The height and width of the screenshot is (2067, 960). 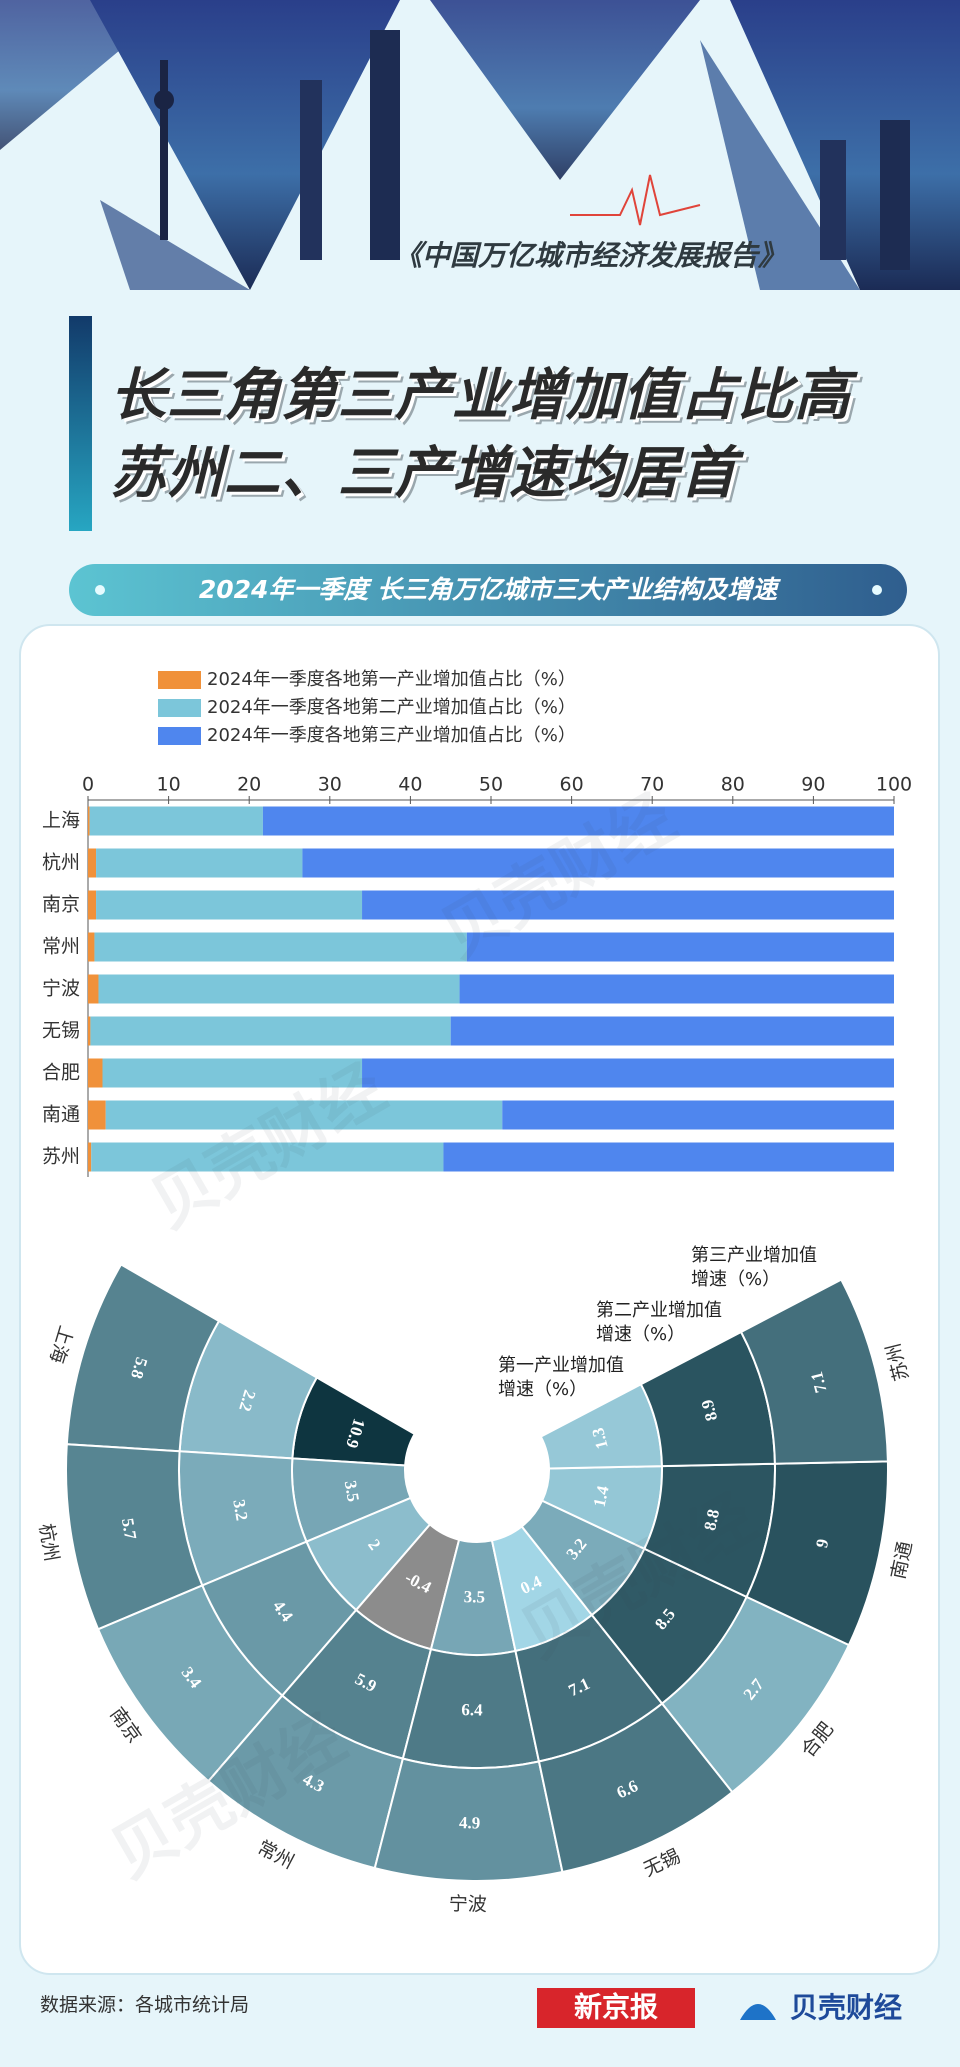 I want to click on cell-label: 8.9, so click(x=710, y=1410).